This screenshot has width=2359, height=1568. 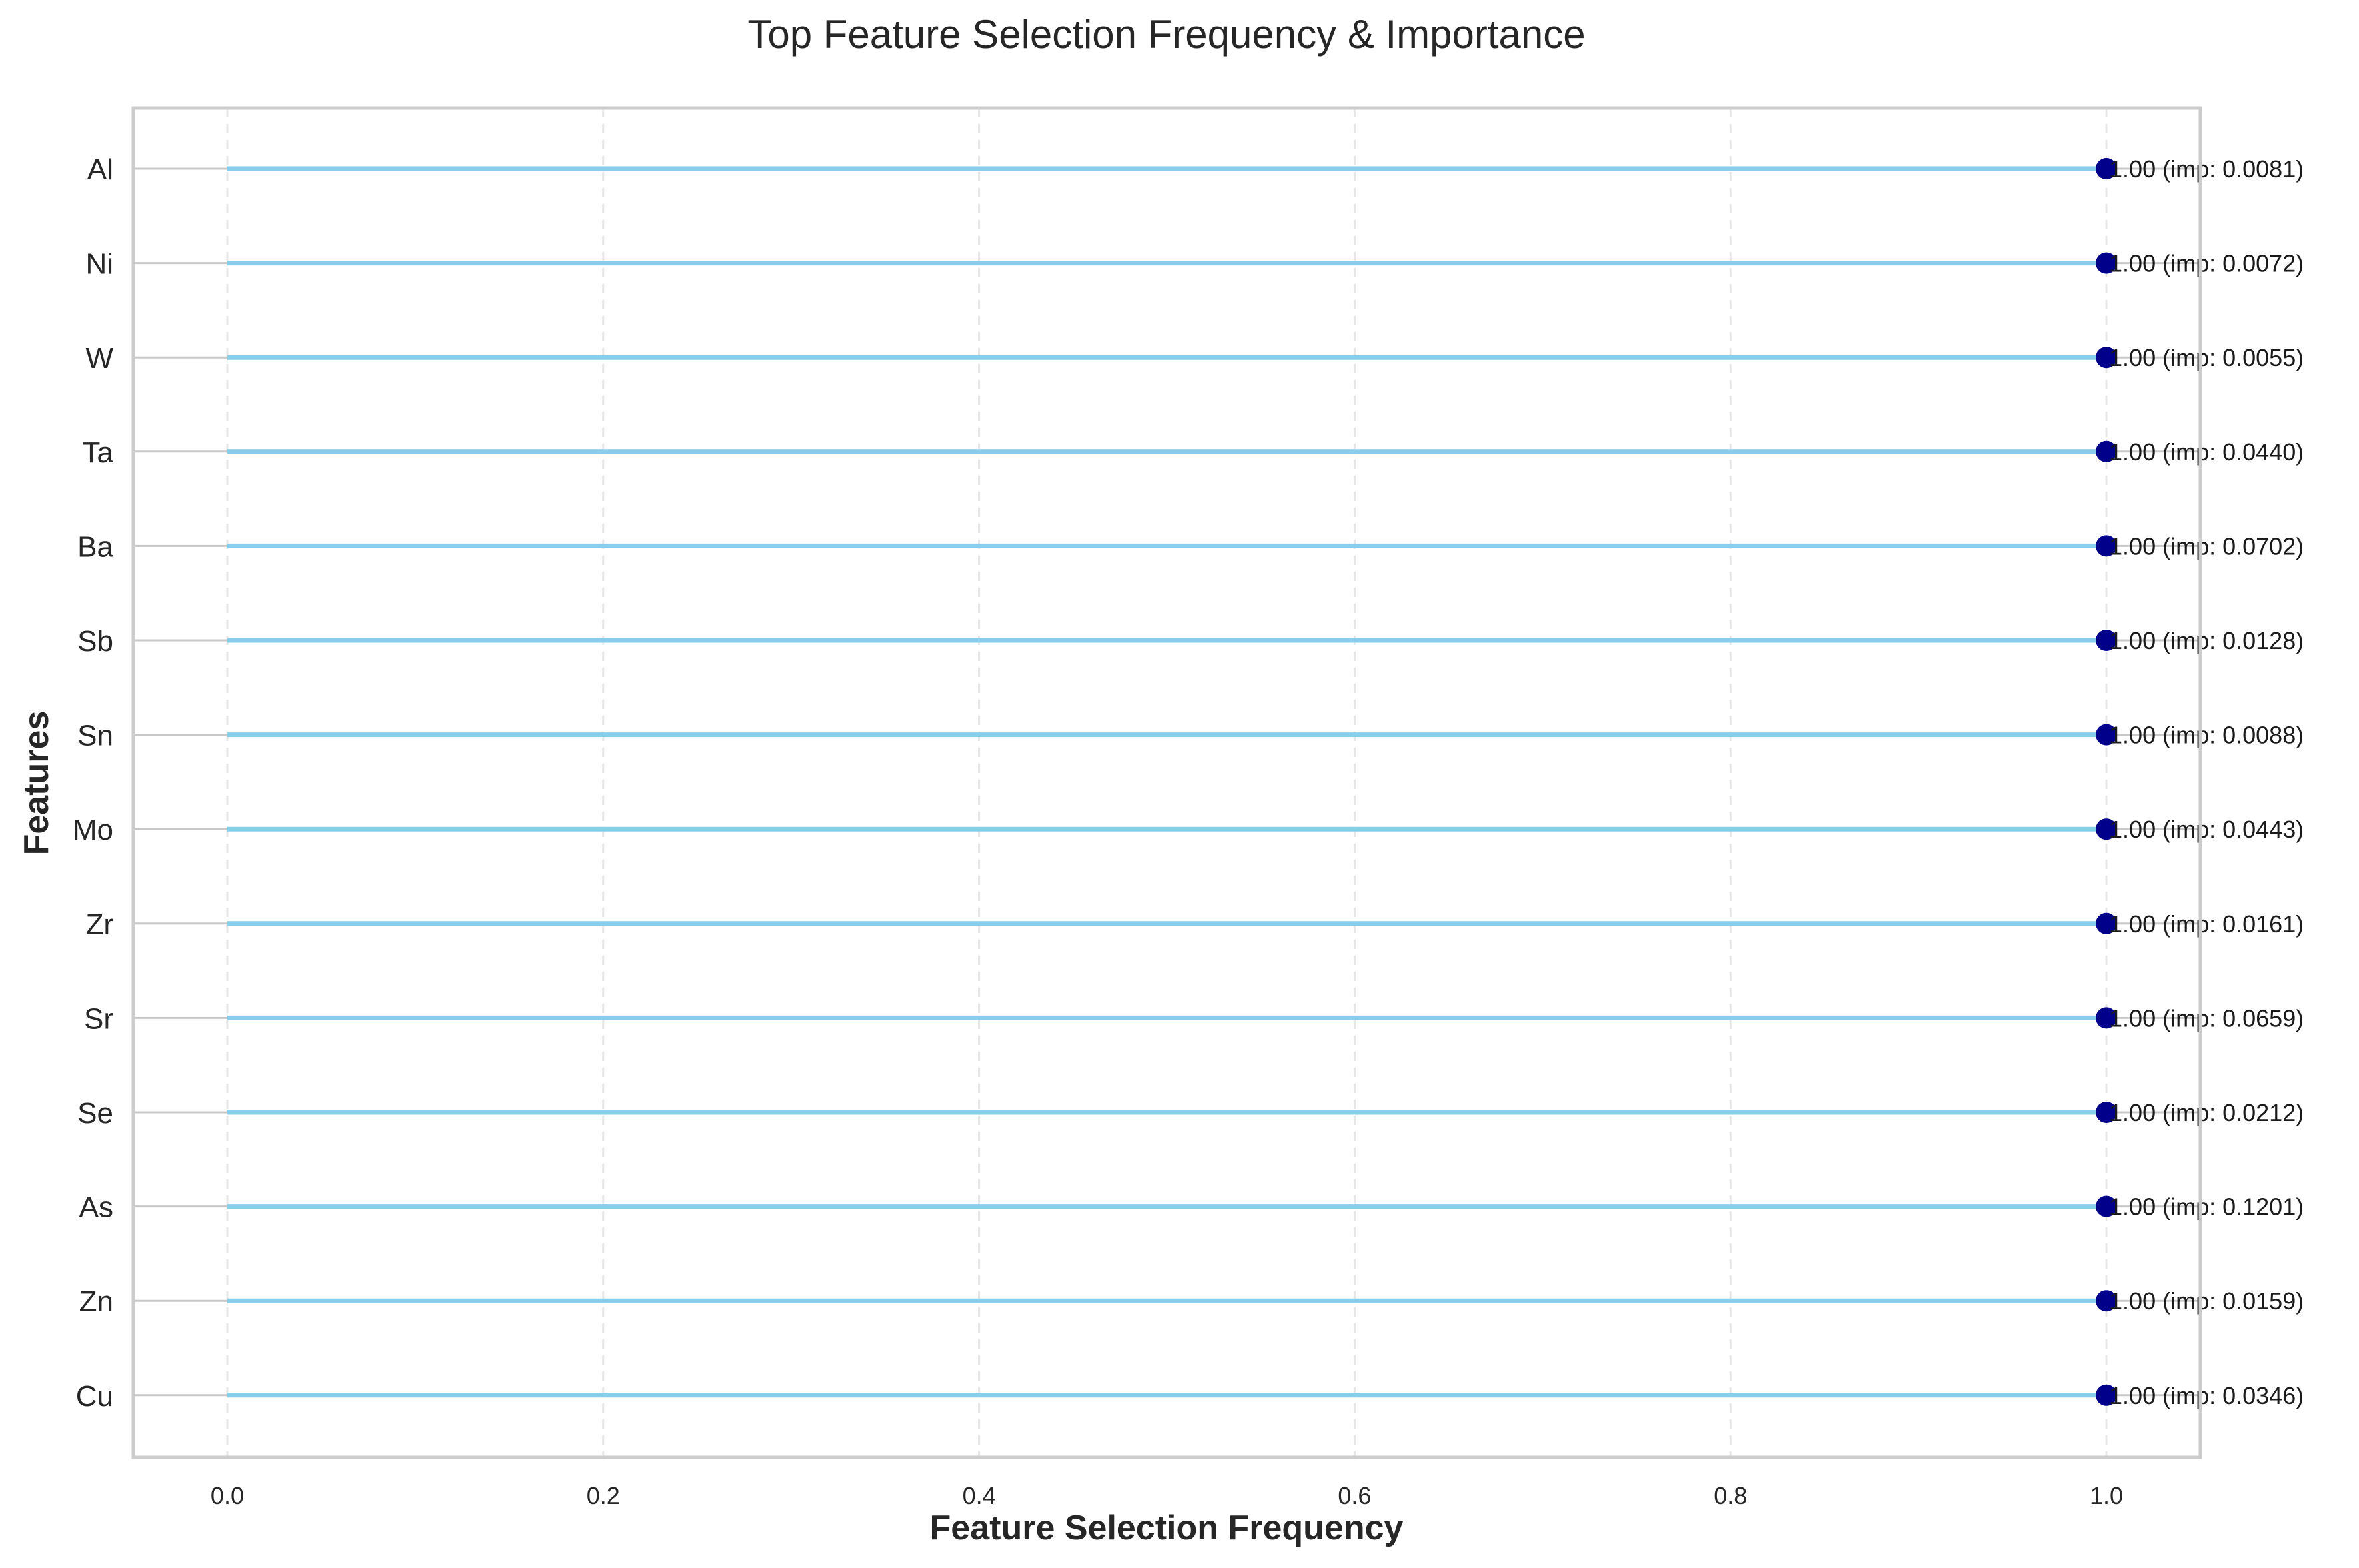 What do you see at coordinates (2206, 169) in the screenshot?
I see `annotation-al: 1.00 (imp: 0.0081)` at bounding box center [2206, 169].